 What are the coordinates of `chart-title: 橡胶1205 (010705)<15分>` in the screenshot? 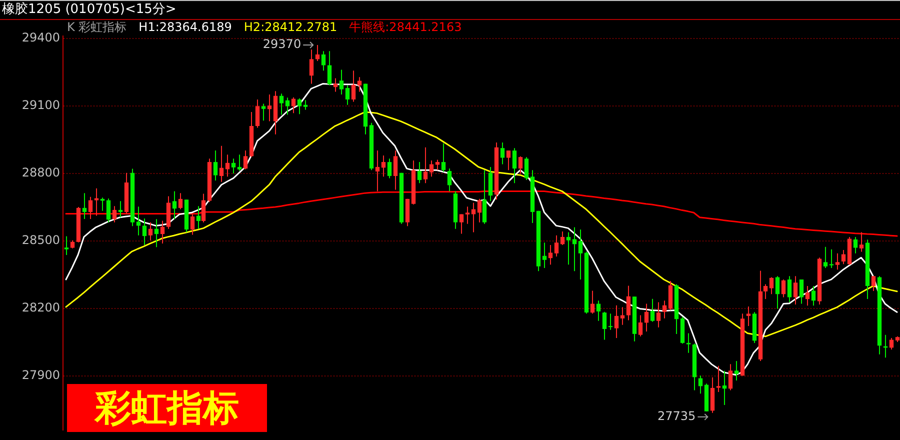 It's located at (450, 10).